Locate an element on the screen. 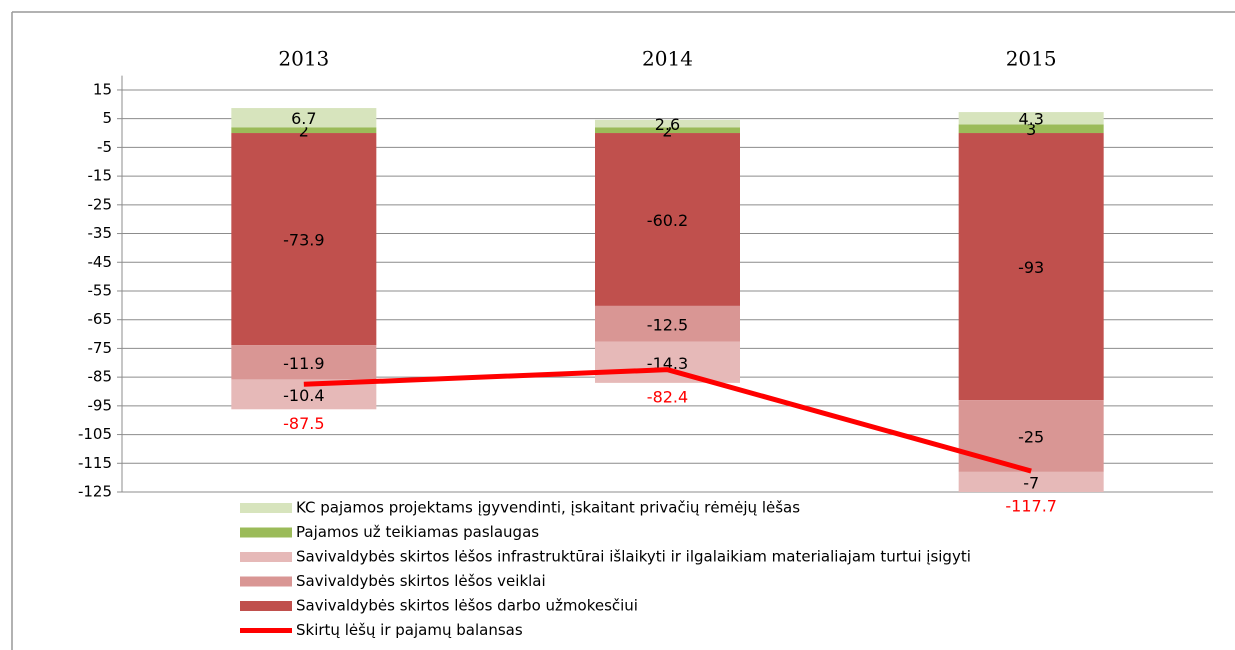  data-label: 6.7 is located at coordinates (303, 118).